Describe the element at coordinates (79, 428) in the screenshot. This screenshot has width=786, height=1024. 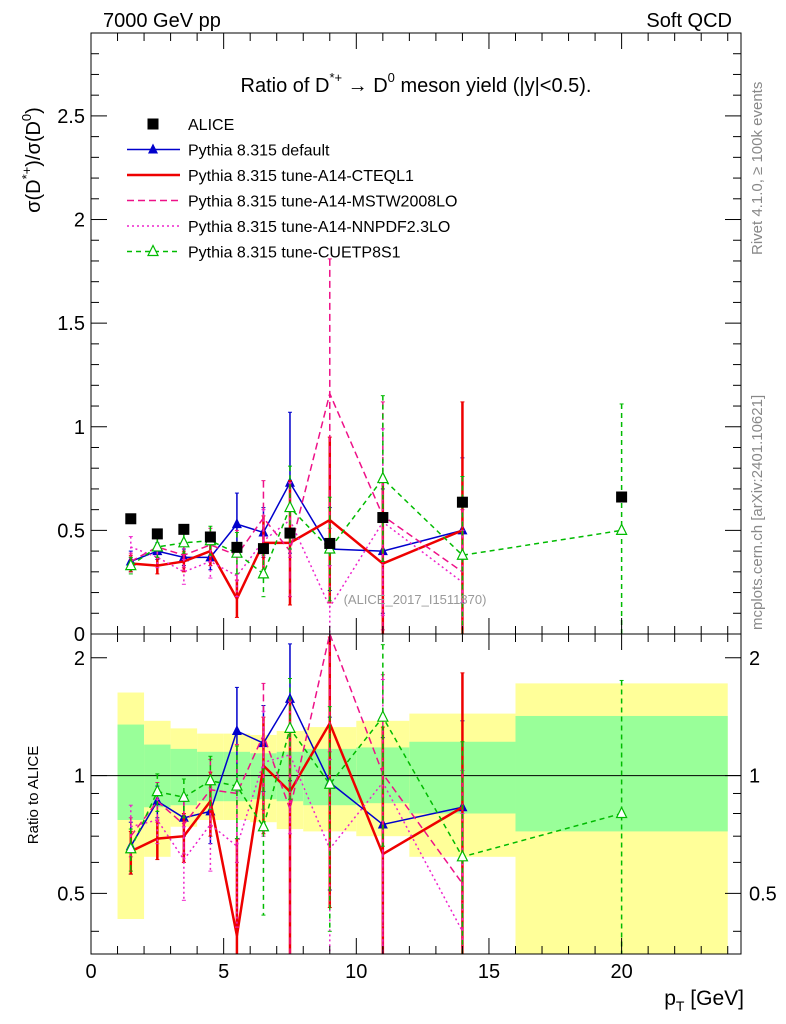
I see `main-y-tick-label: 1` at that location.